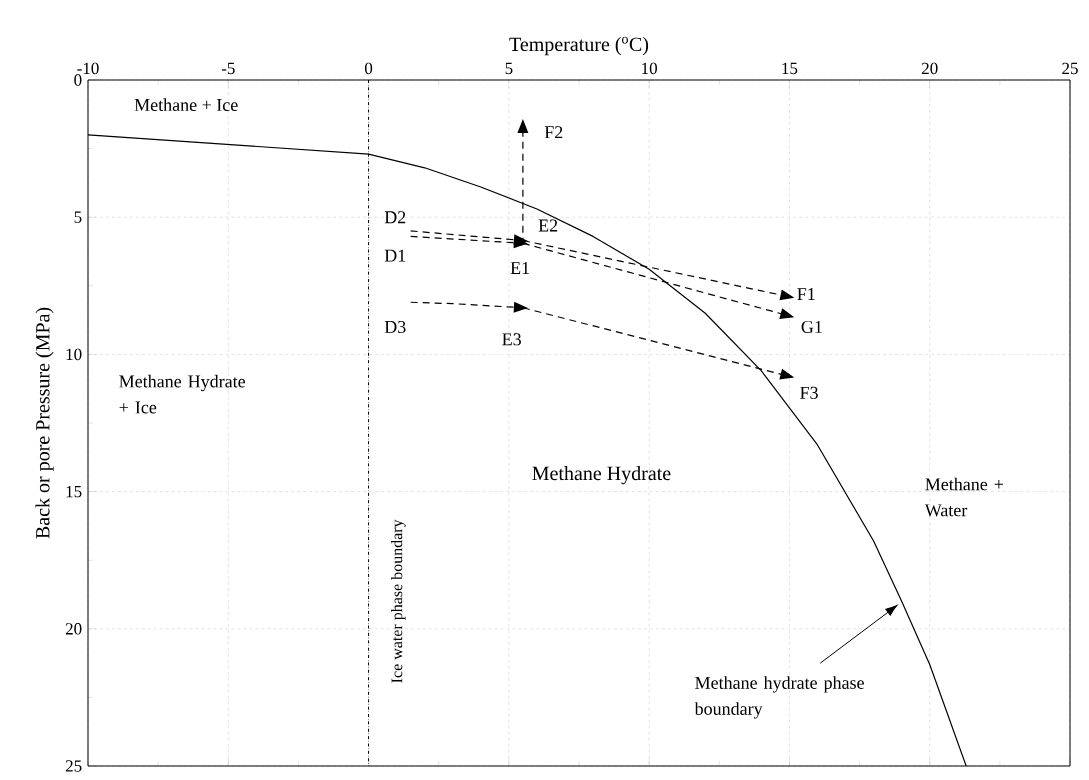 This screenshot has width=1089, height=780. I want to click on annotation: Methane + Water, so click(964, 497).